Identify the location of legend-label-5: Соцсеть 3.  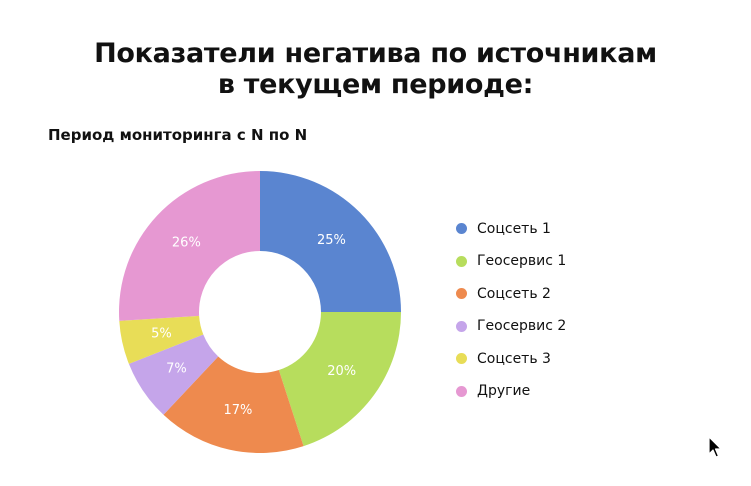
(514, 358).